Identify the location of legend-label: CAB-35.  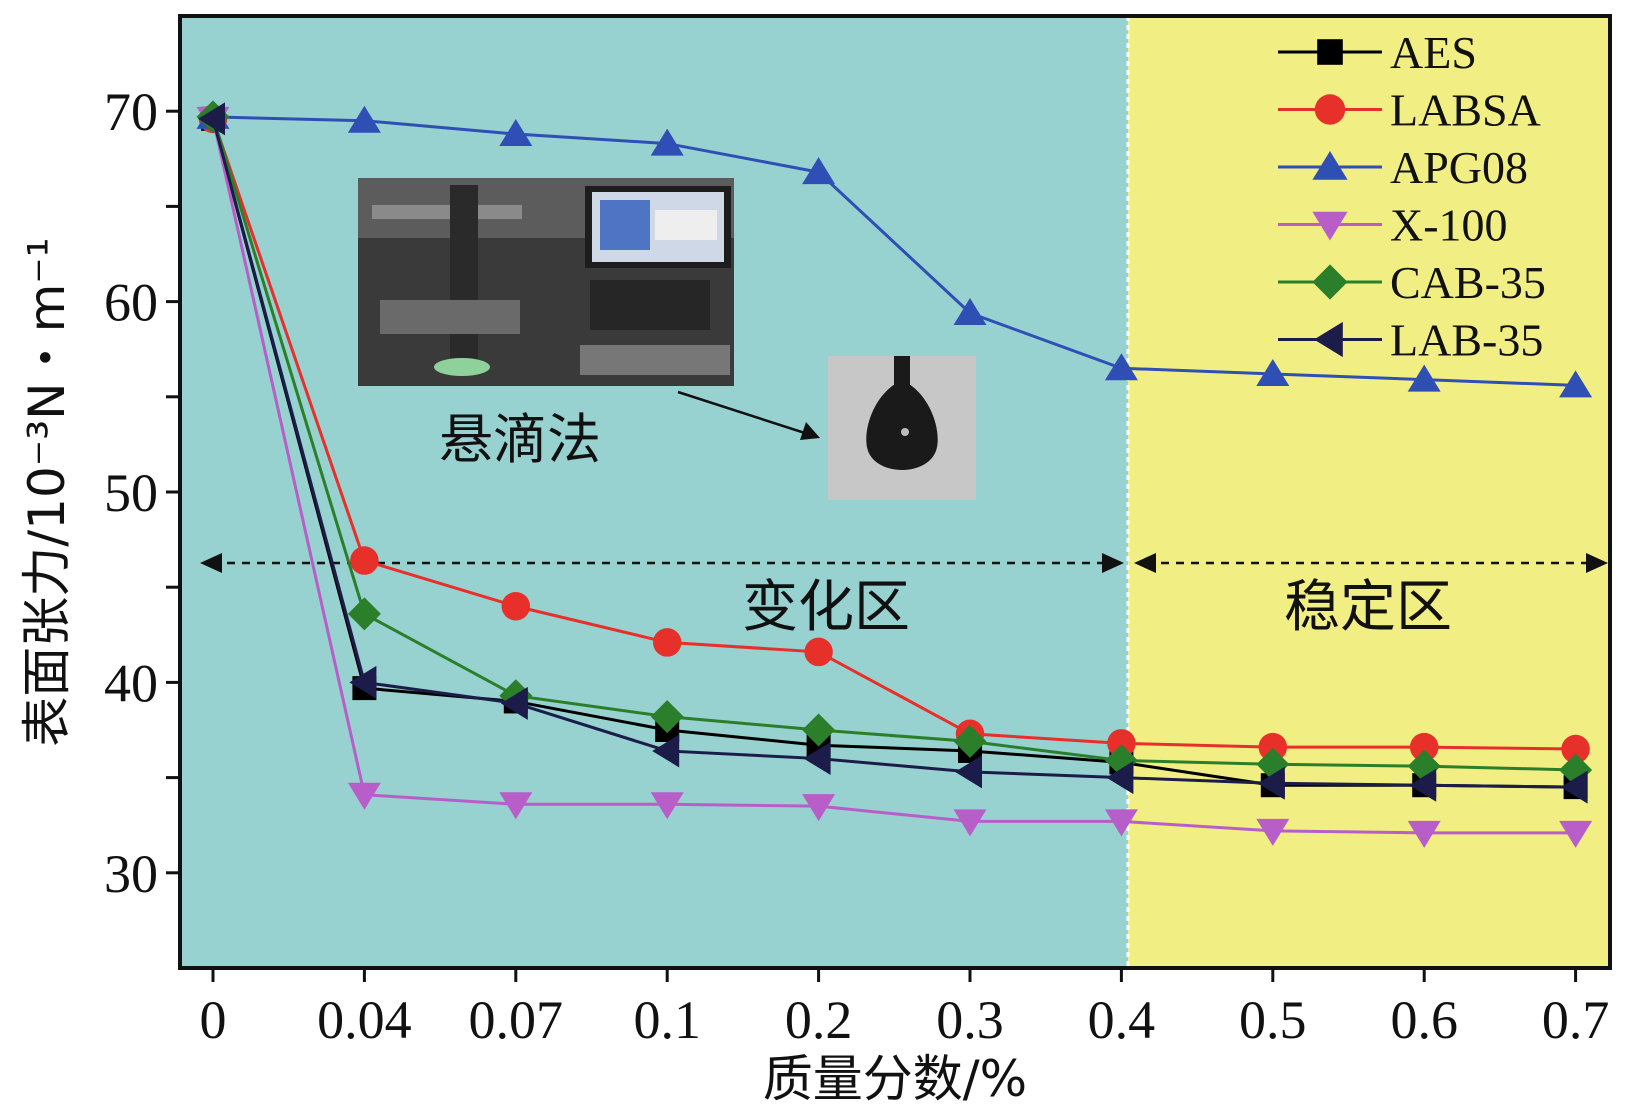
(1468, 282).